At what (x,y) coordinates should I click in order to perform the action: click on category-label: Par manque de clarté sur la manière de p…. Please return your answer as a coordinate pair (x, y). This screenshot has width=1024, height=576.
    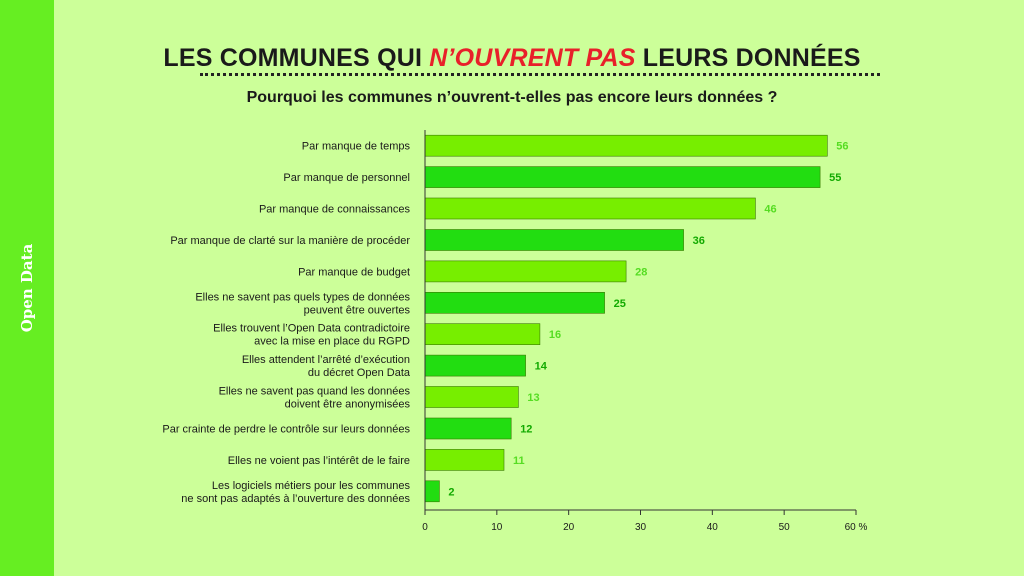
    Looking at the image, I should click on (290, 241).